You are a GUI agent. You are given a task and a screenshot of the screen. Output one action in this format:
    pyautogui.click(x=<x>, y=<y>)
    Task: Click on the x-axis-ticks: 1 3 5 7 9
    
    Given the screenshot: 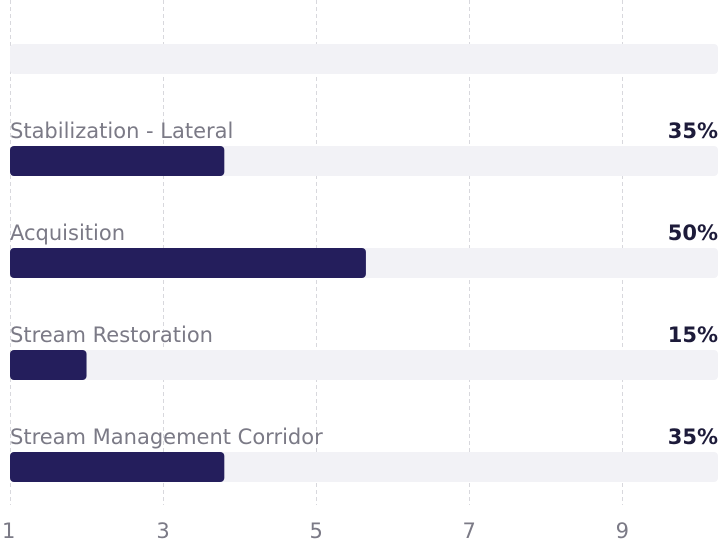 What is the action you would take?
    pyautogui.click(x=315, y=531)
    